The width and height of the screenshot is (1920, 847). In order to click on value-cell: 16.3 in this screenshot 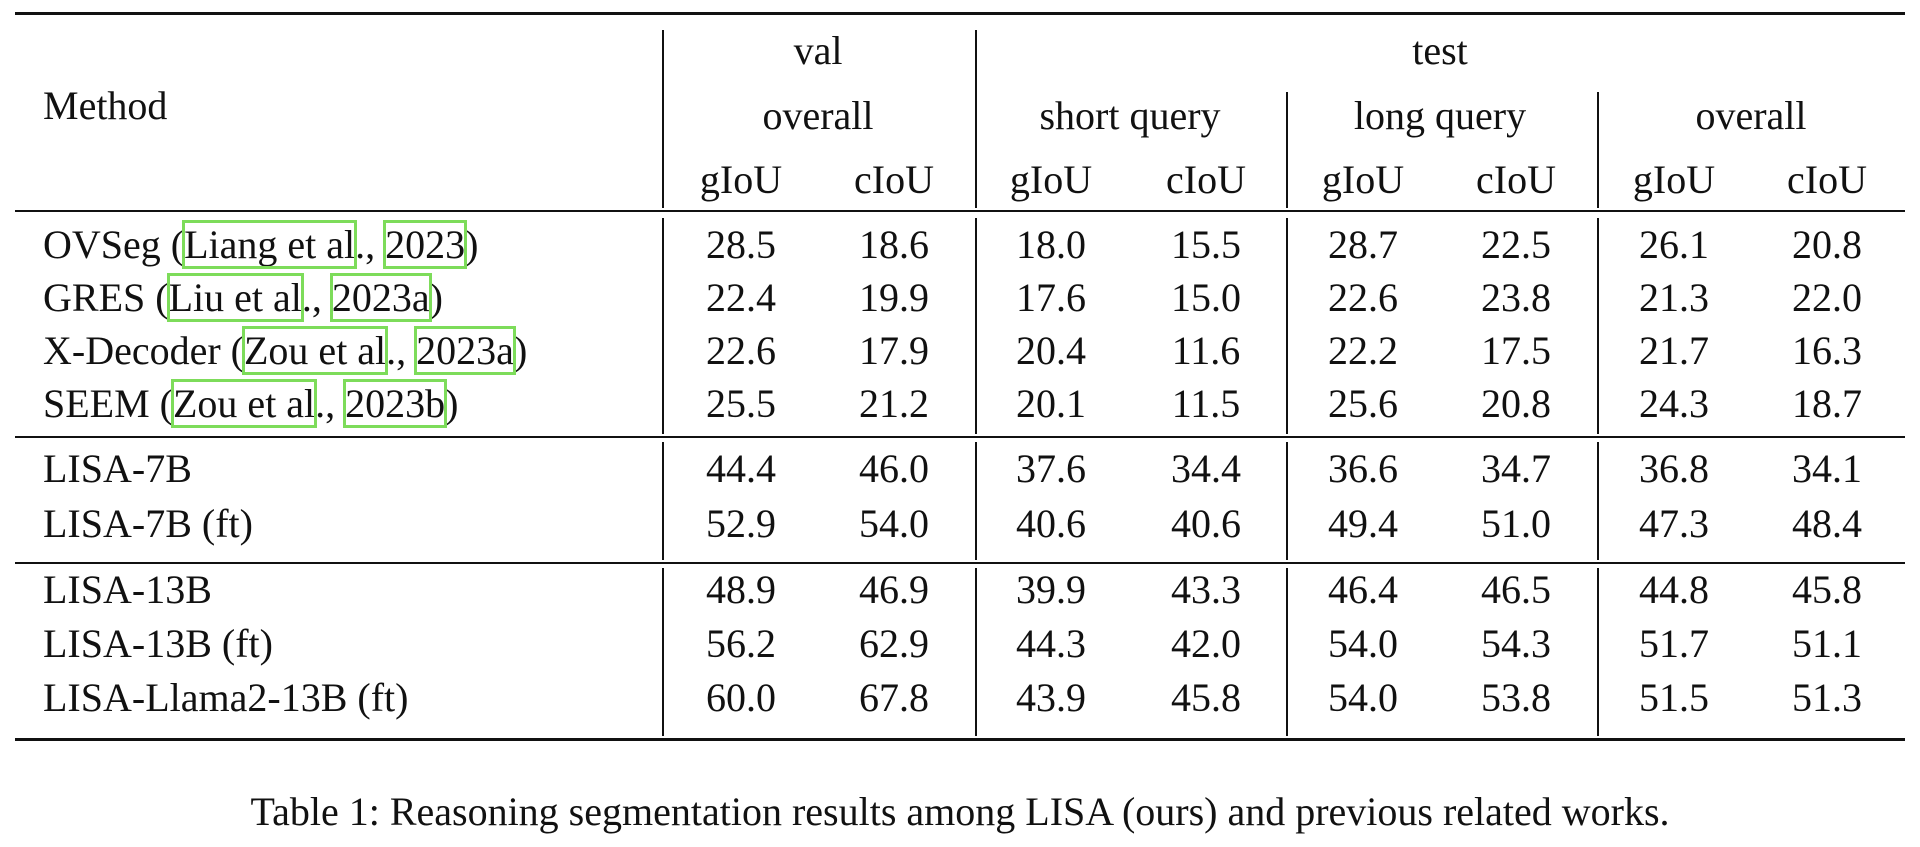, I will do `click(1827, 350)`.